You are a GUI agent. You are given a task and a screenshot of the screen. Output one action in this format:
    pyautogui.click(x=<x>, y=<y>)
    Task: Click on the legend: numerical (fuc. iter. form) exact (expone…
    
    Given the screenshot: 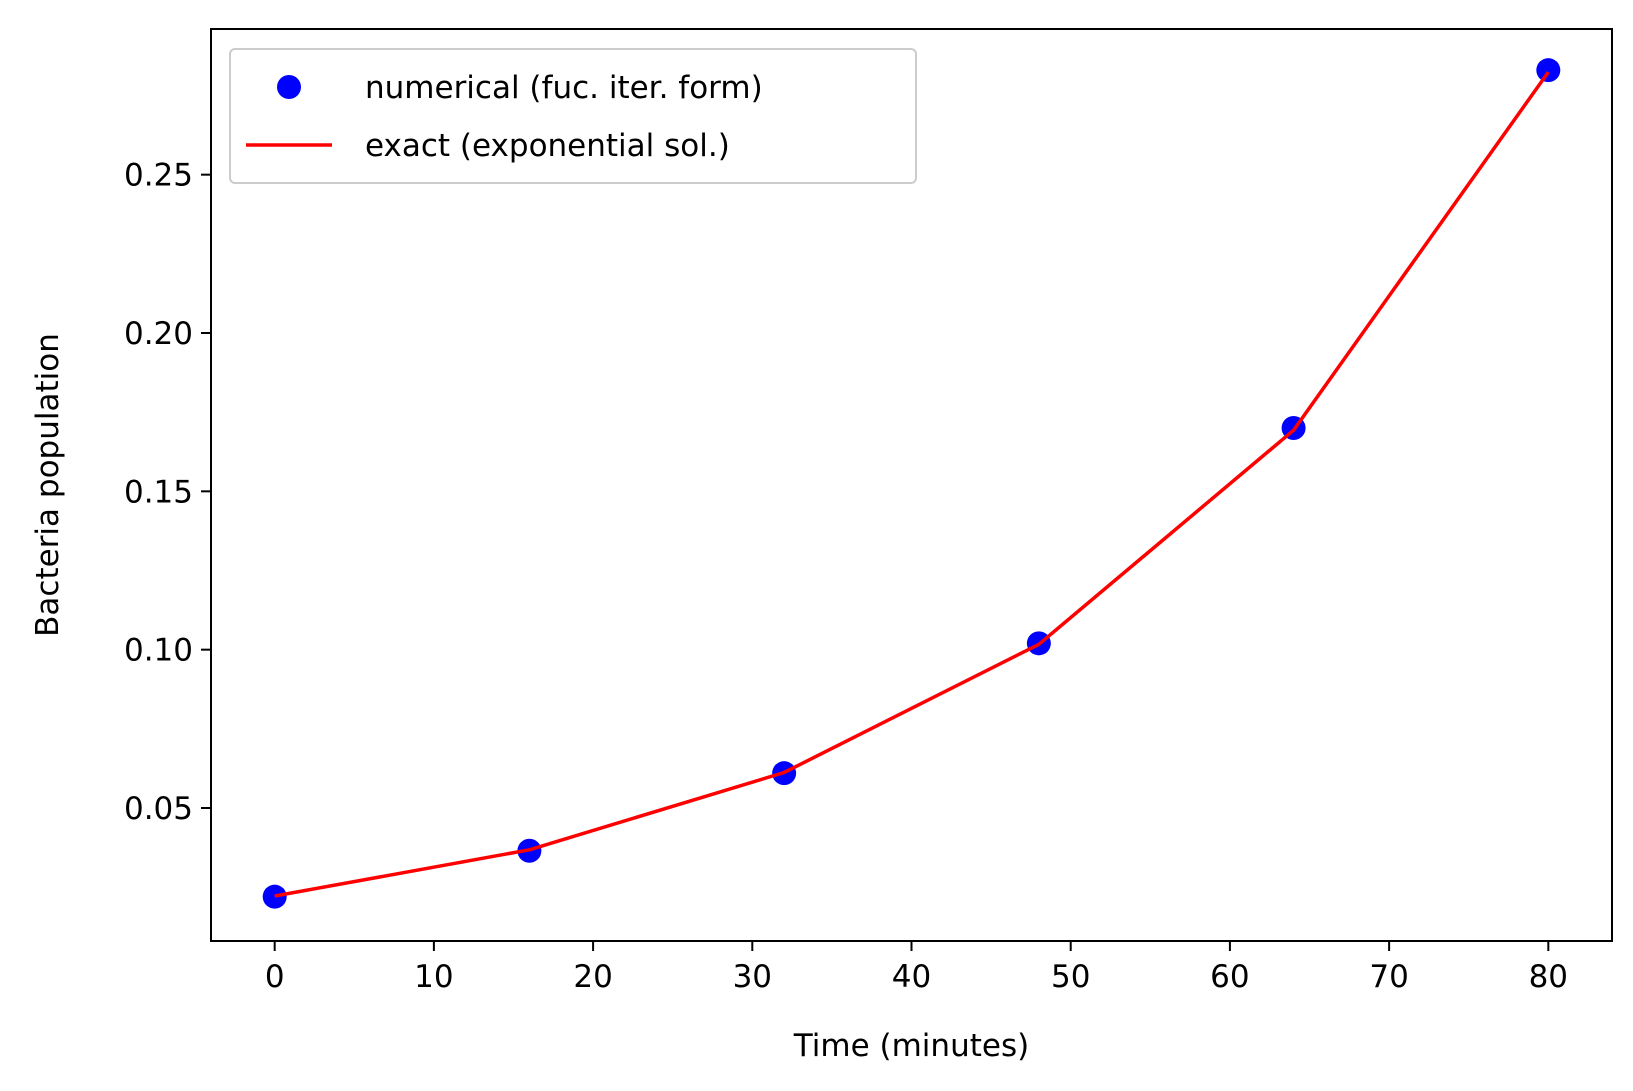 What is the action you would take?
    pyautogui.click(x=573, y=116)
    